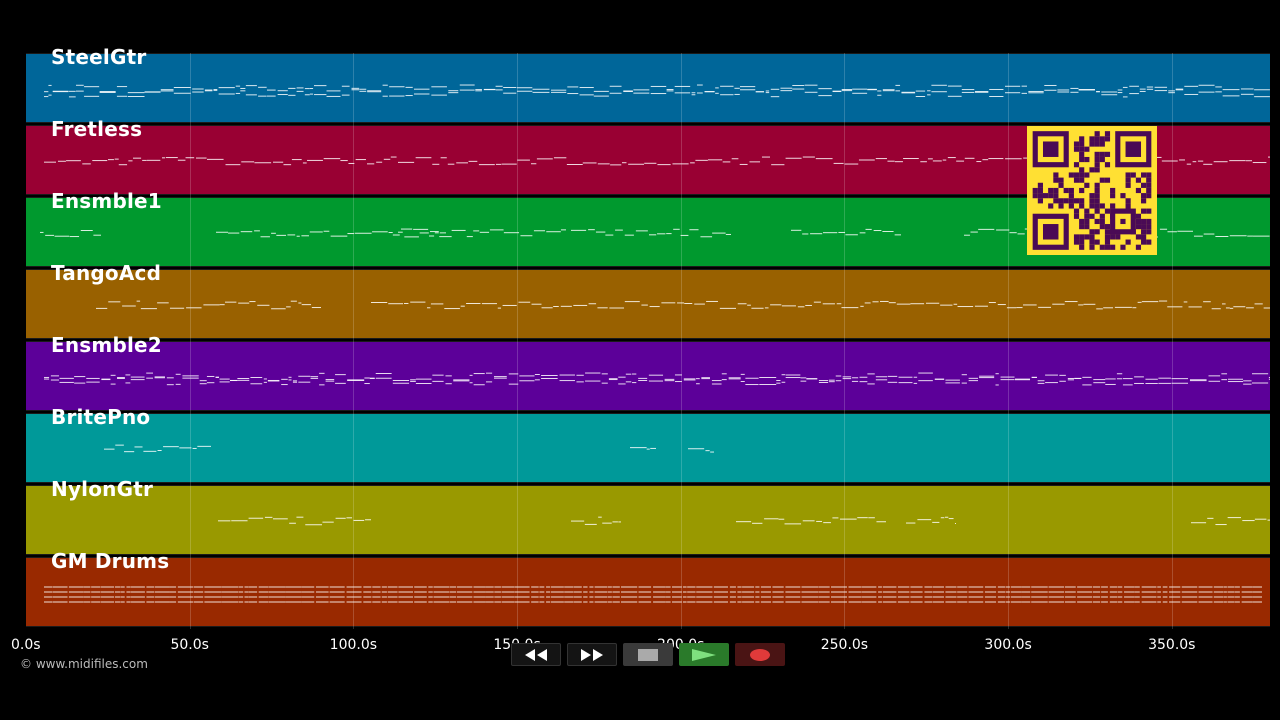  What do you see at coordinates (97, 129) in the screenshot?
I see `track-label: Fretless` at bounding box center [97, 129].